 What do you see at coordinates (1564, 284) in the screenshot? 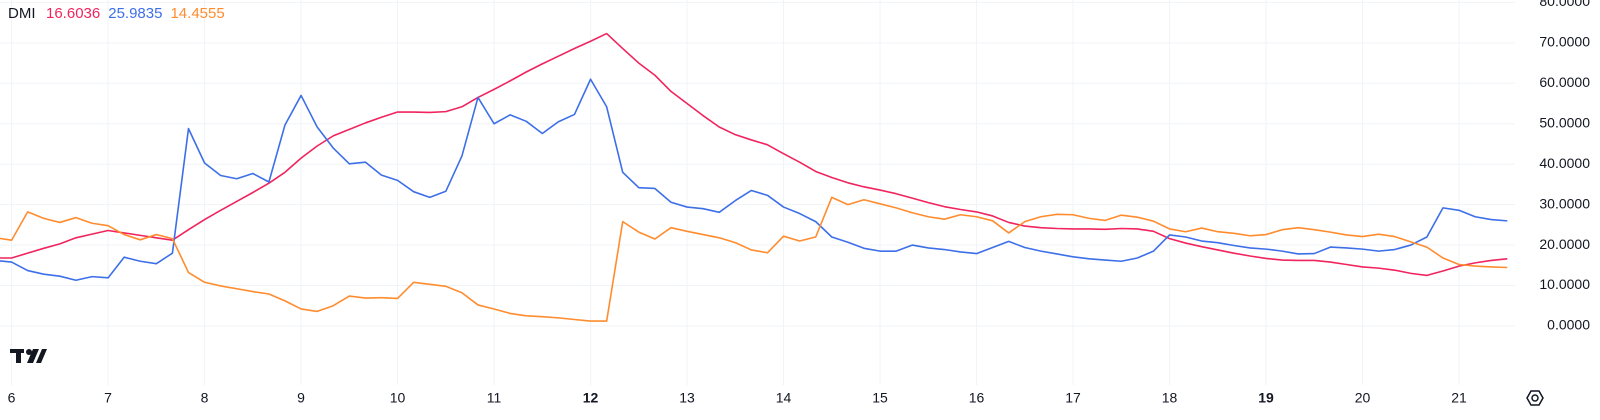
I see `y-tick-label: 10.0000` at bounding box center [1564, 284].